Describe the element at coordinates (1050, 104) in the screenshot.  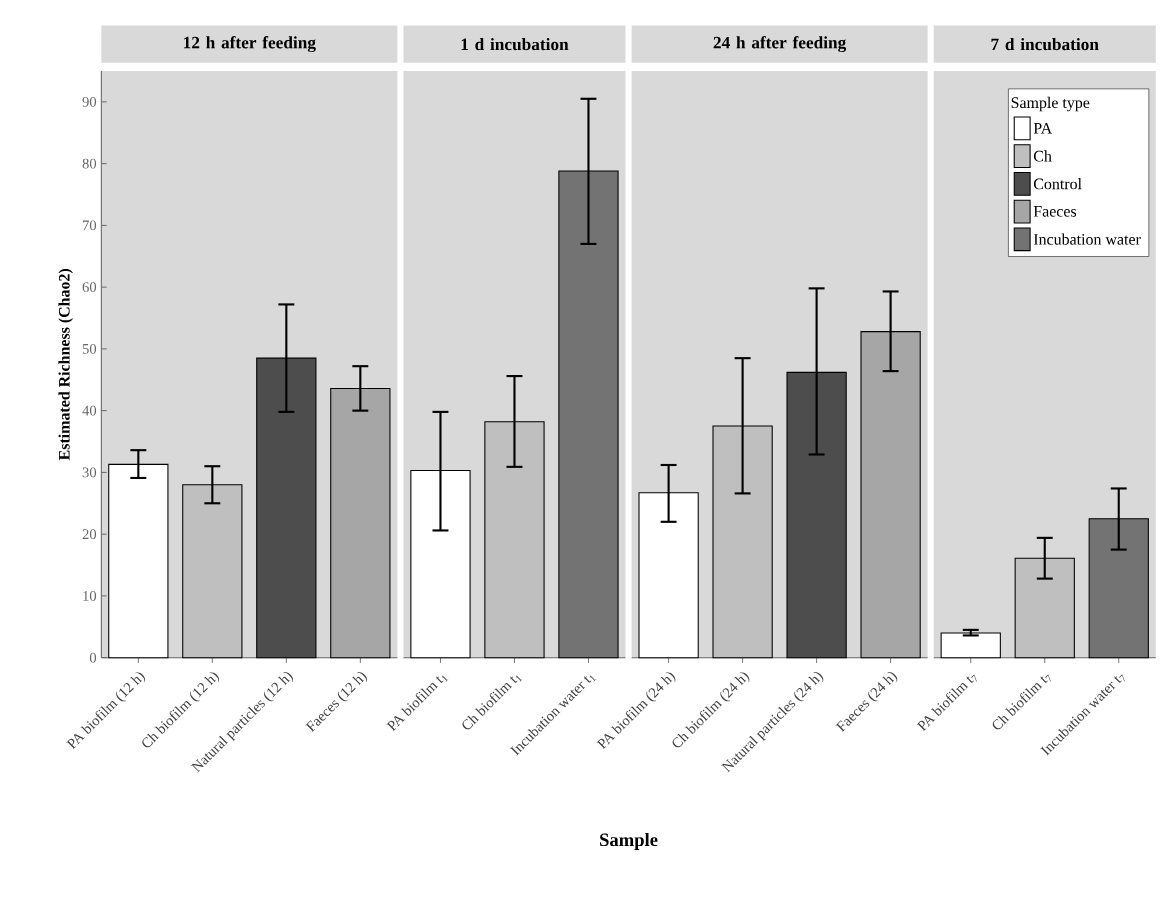
I see `legend-title: Sample type` at that location.